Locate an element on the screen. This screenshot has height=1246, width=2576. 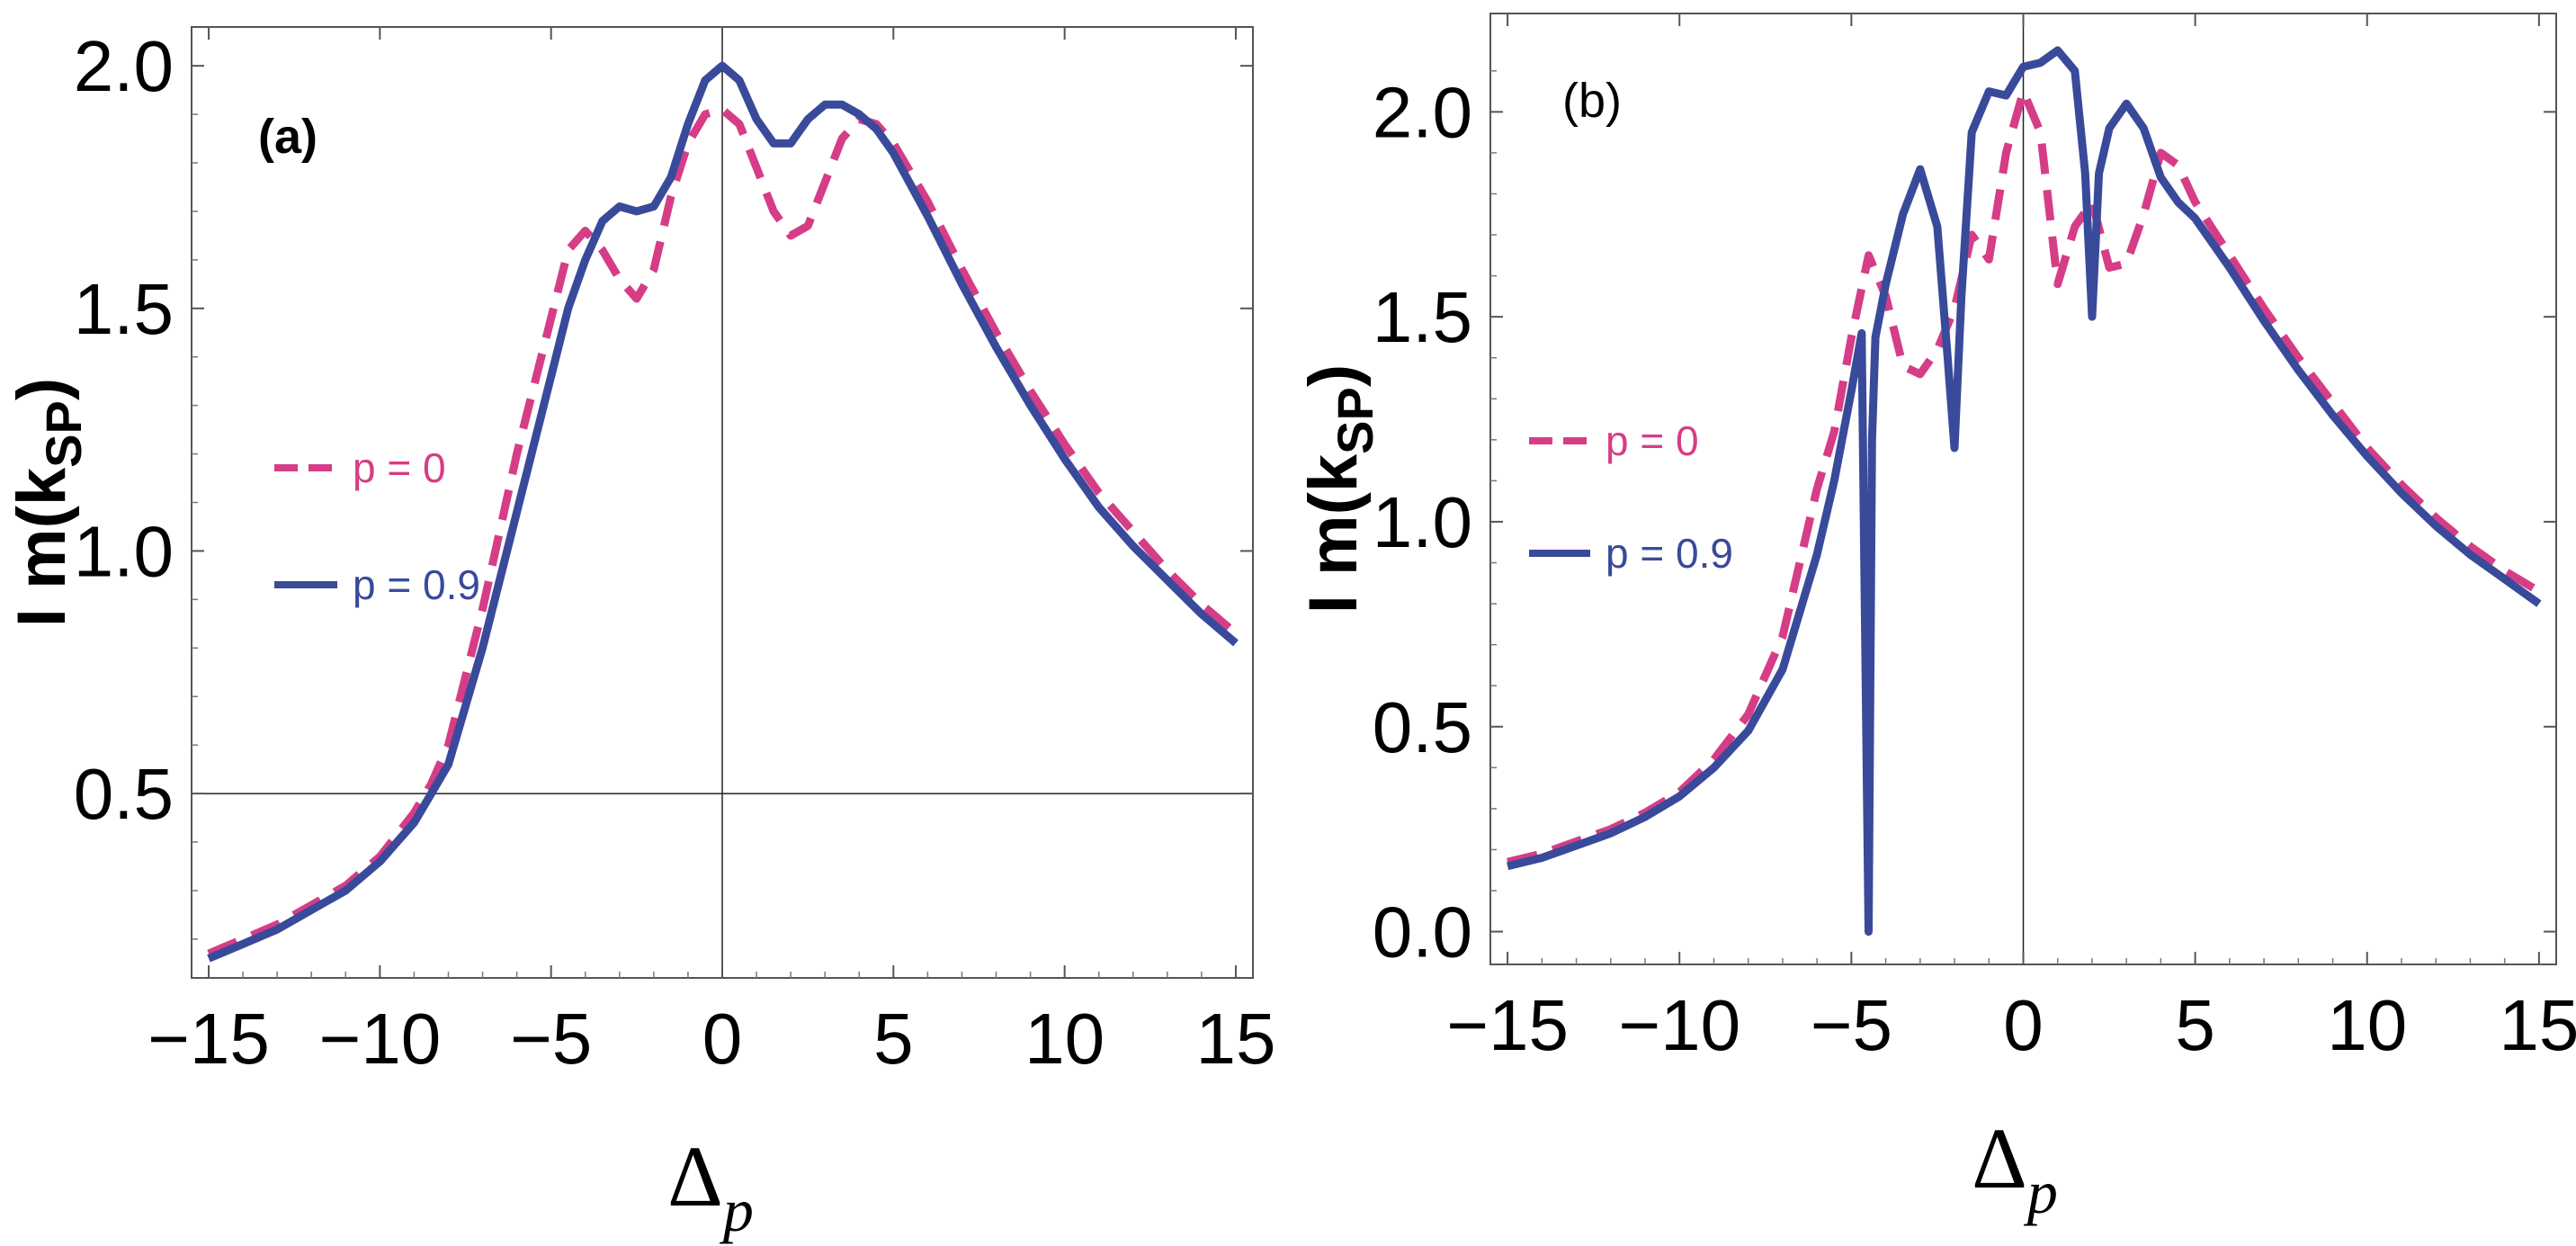
panel-b-xtick-label: 5 is located at coordinates (2195, 1025).